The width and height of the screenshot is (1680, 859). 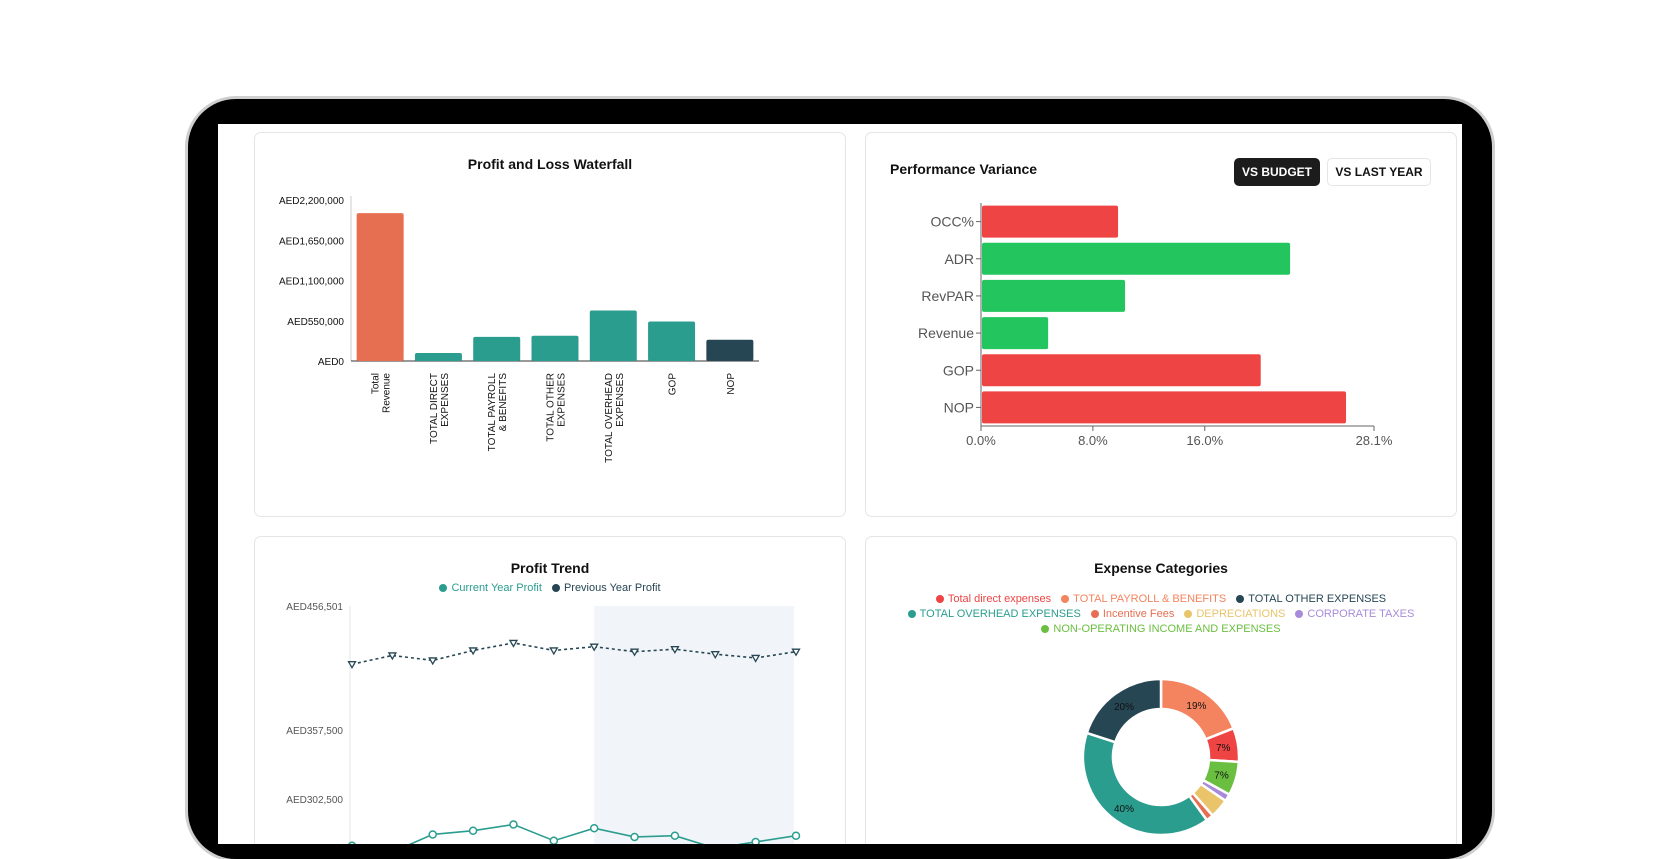 What do you see at coordinates (964, 169) in the screenshot?
I see `variance-title: Performance Variance` at bounding box center [964, 169].